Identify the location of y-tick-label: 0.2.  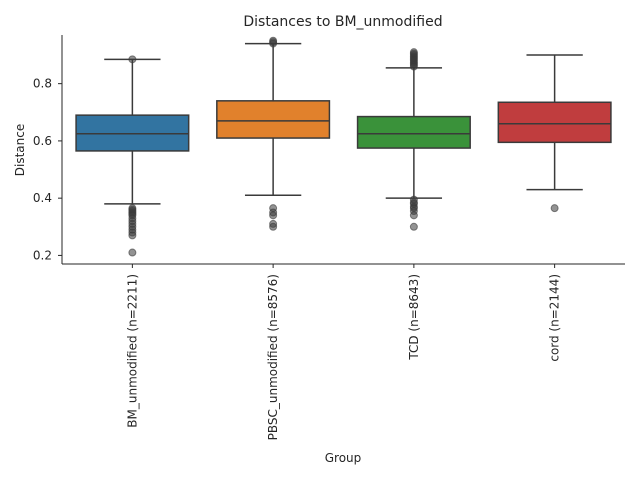
(42, 255).